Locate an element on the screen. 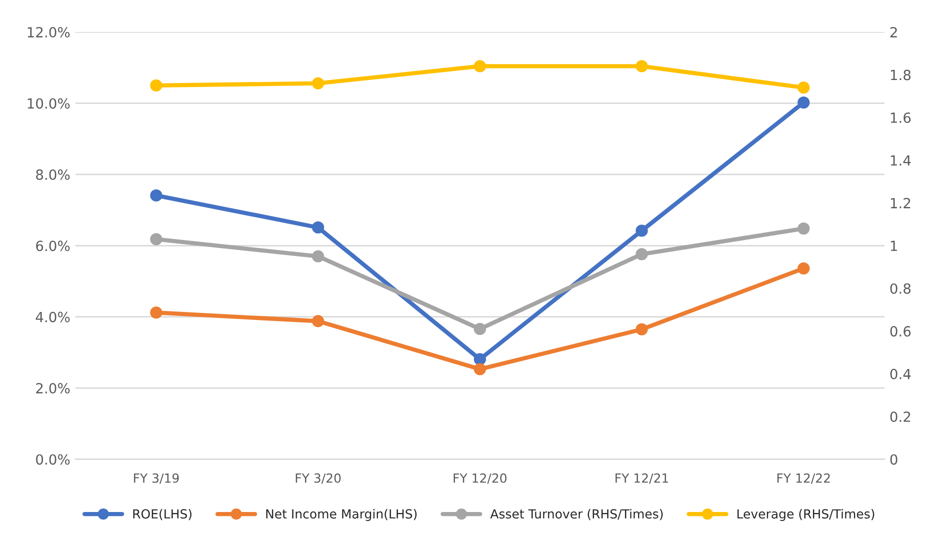 The image size is (941, 534). y2-tick-label: 0.6 is located at coordinates (900, 331).